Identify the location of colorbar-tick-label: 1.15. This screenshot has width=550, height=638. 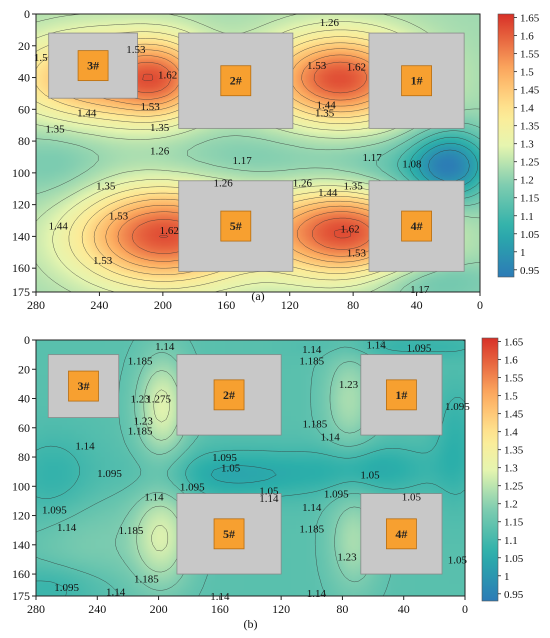
(530, 199).